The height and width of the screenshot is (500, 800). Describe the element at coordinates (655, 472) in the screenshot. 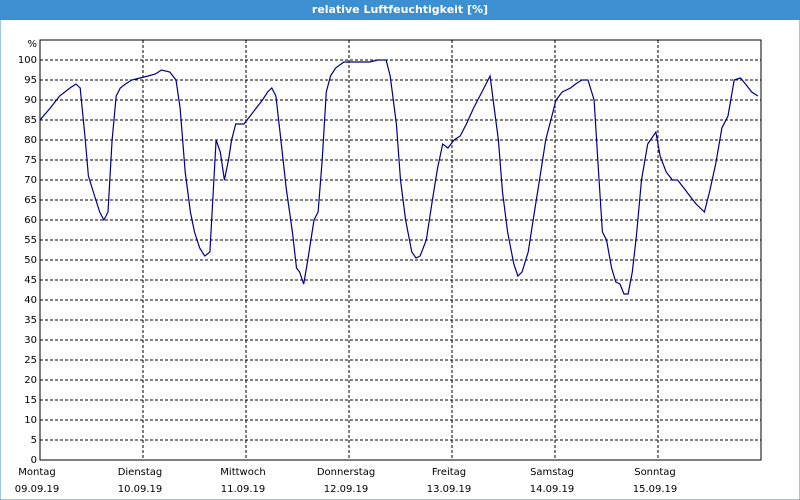

I see `x-tick-label: Sonntag` at that location.